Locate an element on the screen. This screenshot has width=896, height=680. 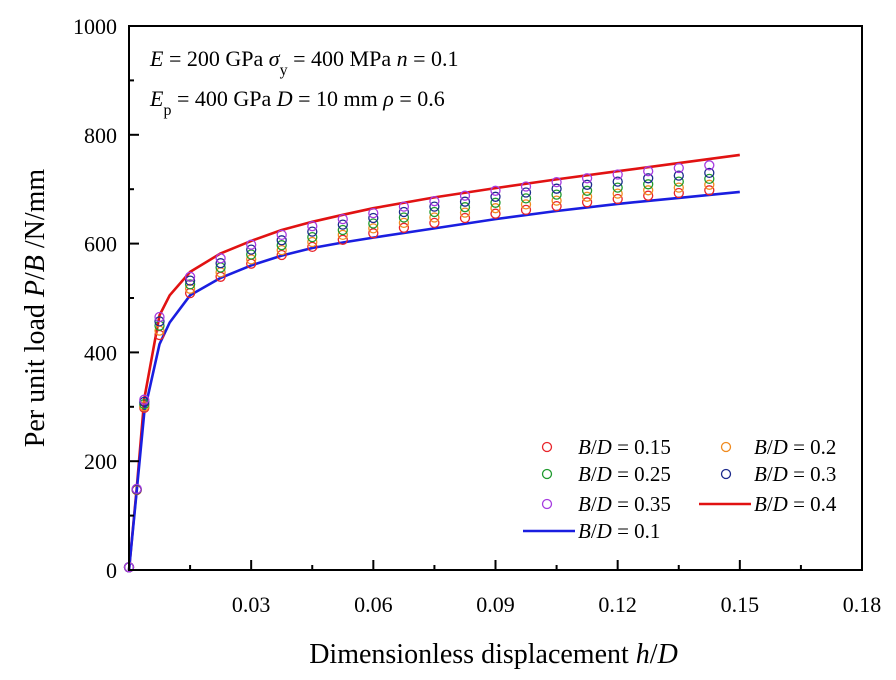
text-part: = 0.35 is located at coordinates (641, 504).